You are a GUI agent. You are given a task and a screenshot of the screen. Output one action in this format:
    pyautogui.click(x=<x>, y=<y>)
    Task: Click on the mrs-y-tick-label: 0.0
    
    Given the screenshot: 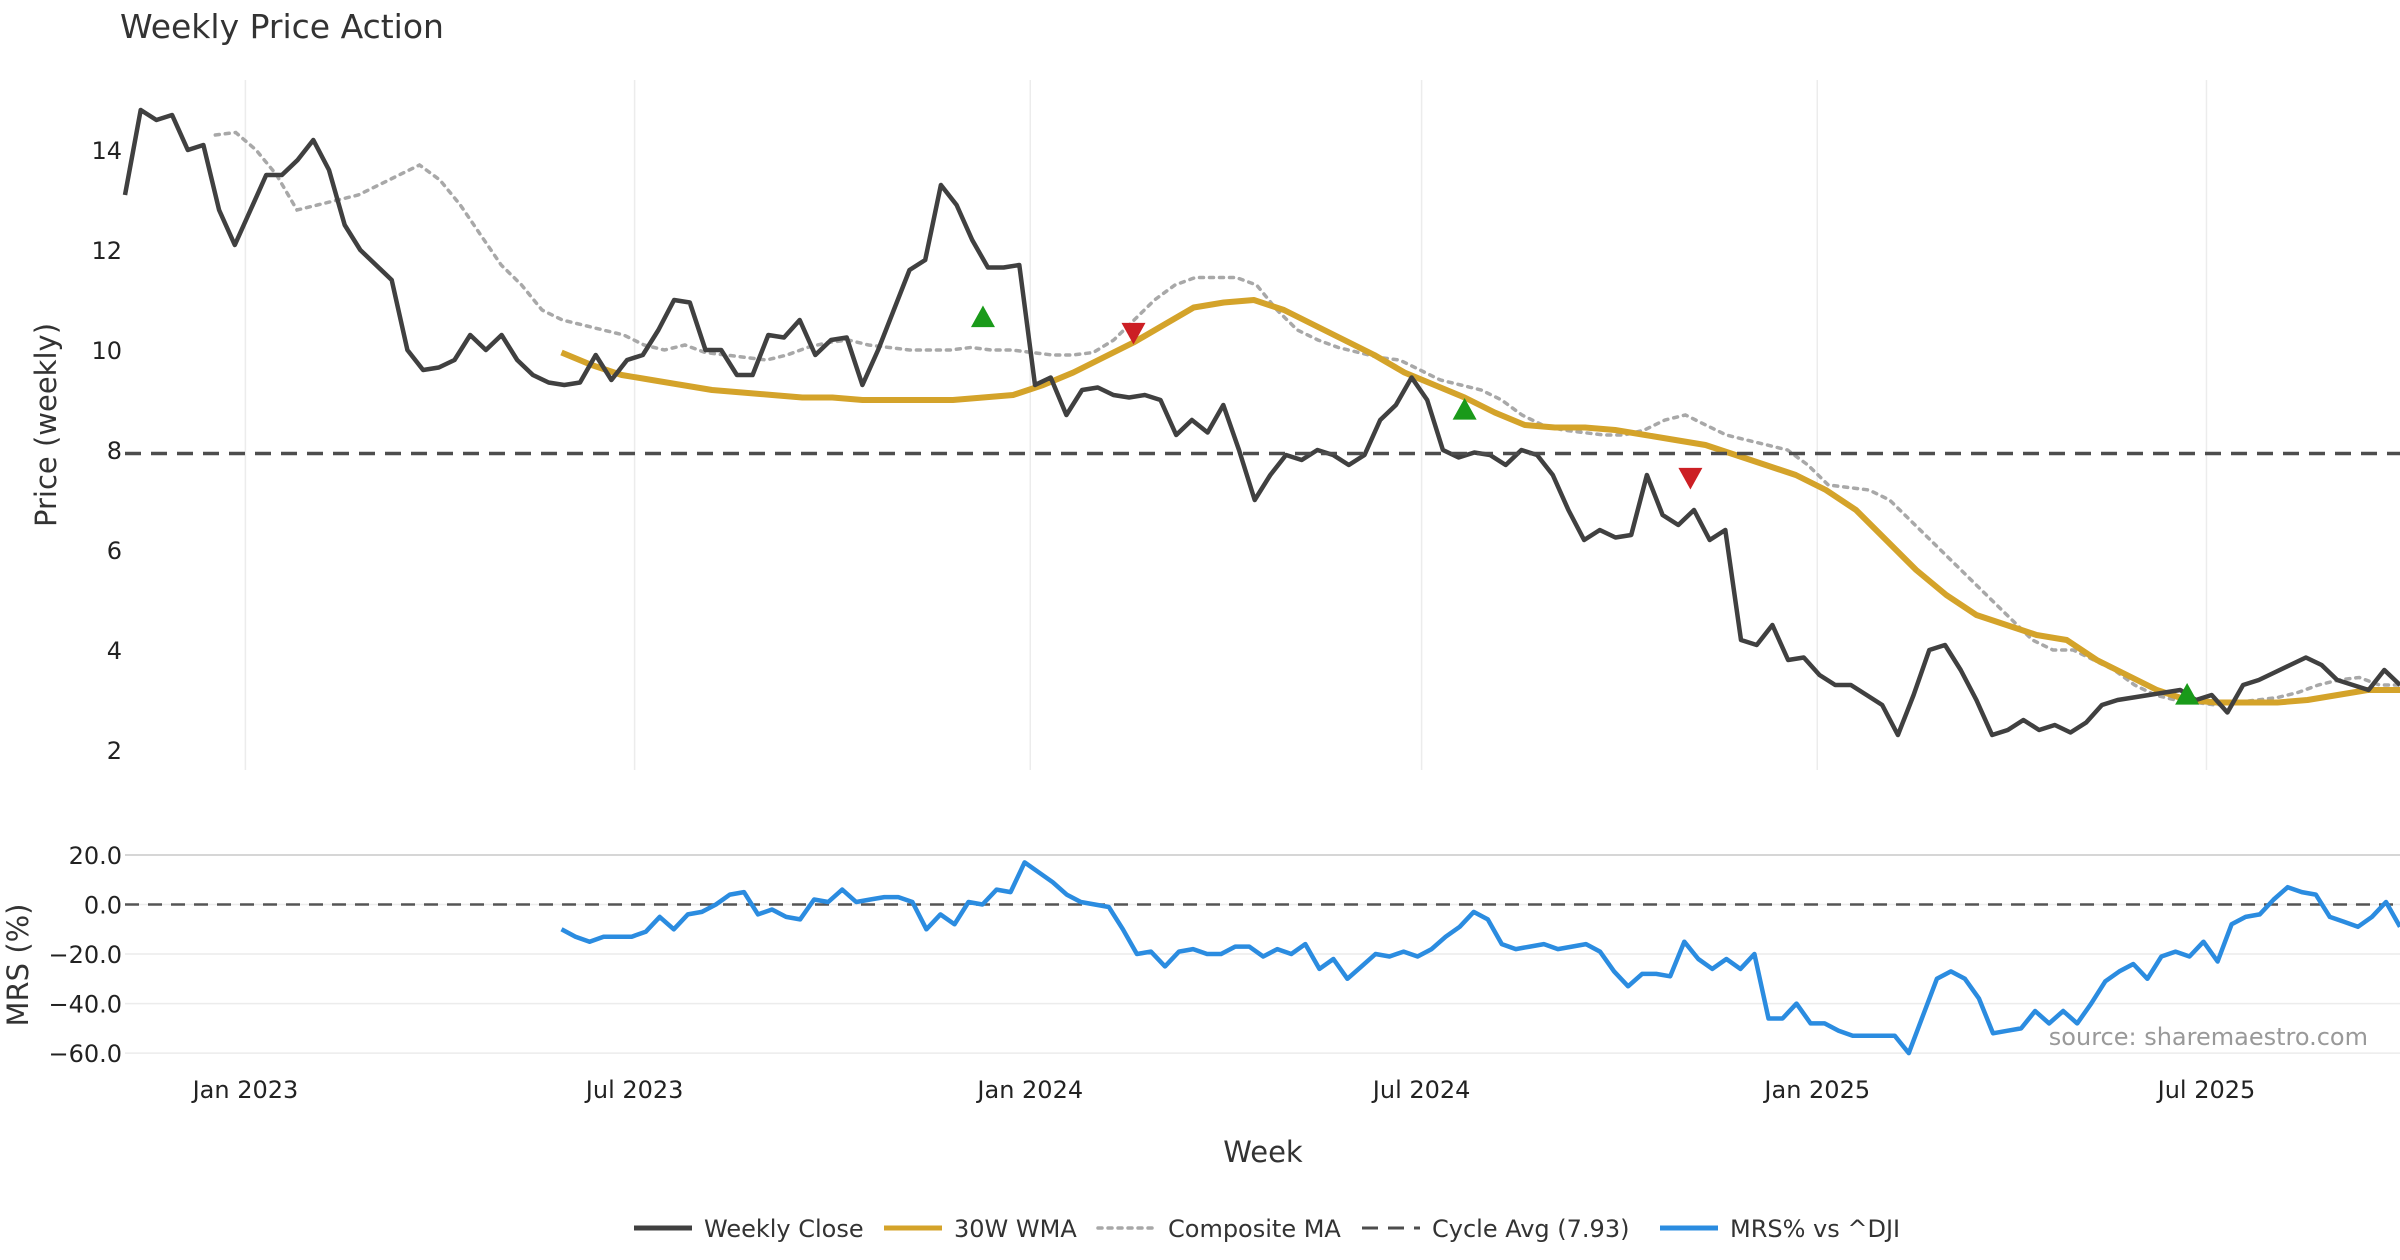 What is the action you would take?
    pyautogui.click(x=103, y=906)
    